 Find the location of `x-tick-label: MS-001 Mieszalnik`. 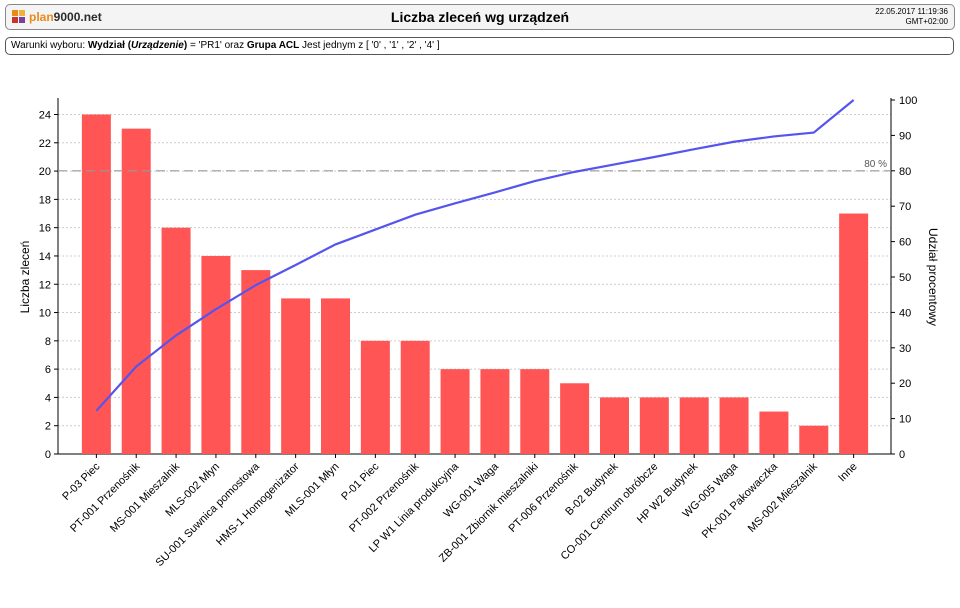

x-tick-label: MS-001 Mieszalnik is located at coordinates (145, 497).